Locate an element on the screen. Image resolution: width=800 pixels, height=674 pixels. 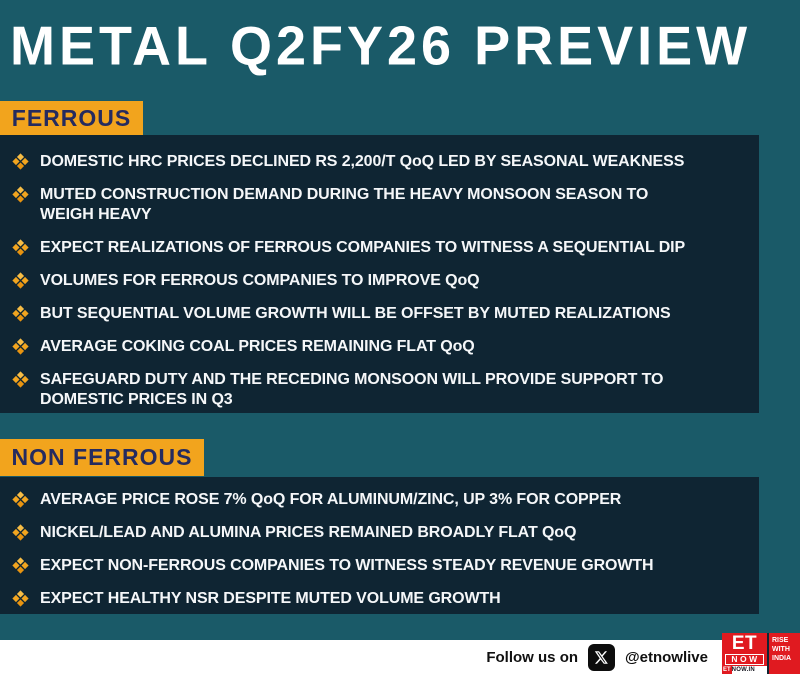
etnow-tagline: RISE WITH INDIA is located at coordinates (784, 653).